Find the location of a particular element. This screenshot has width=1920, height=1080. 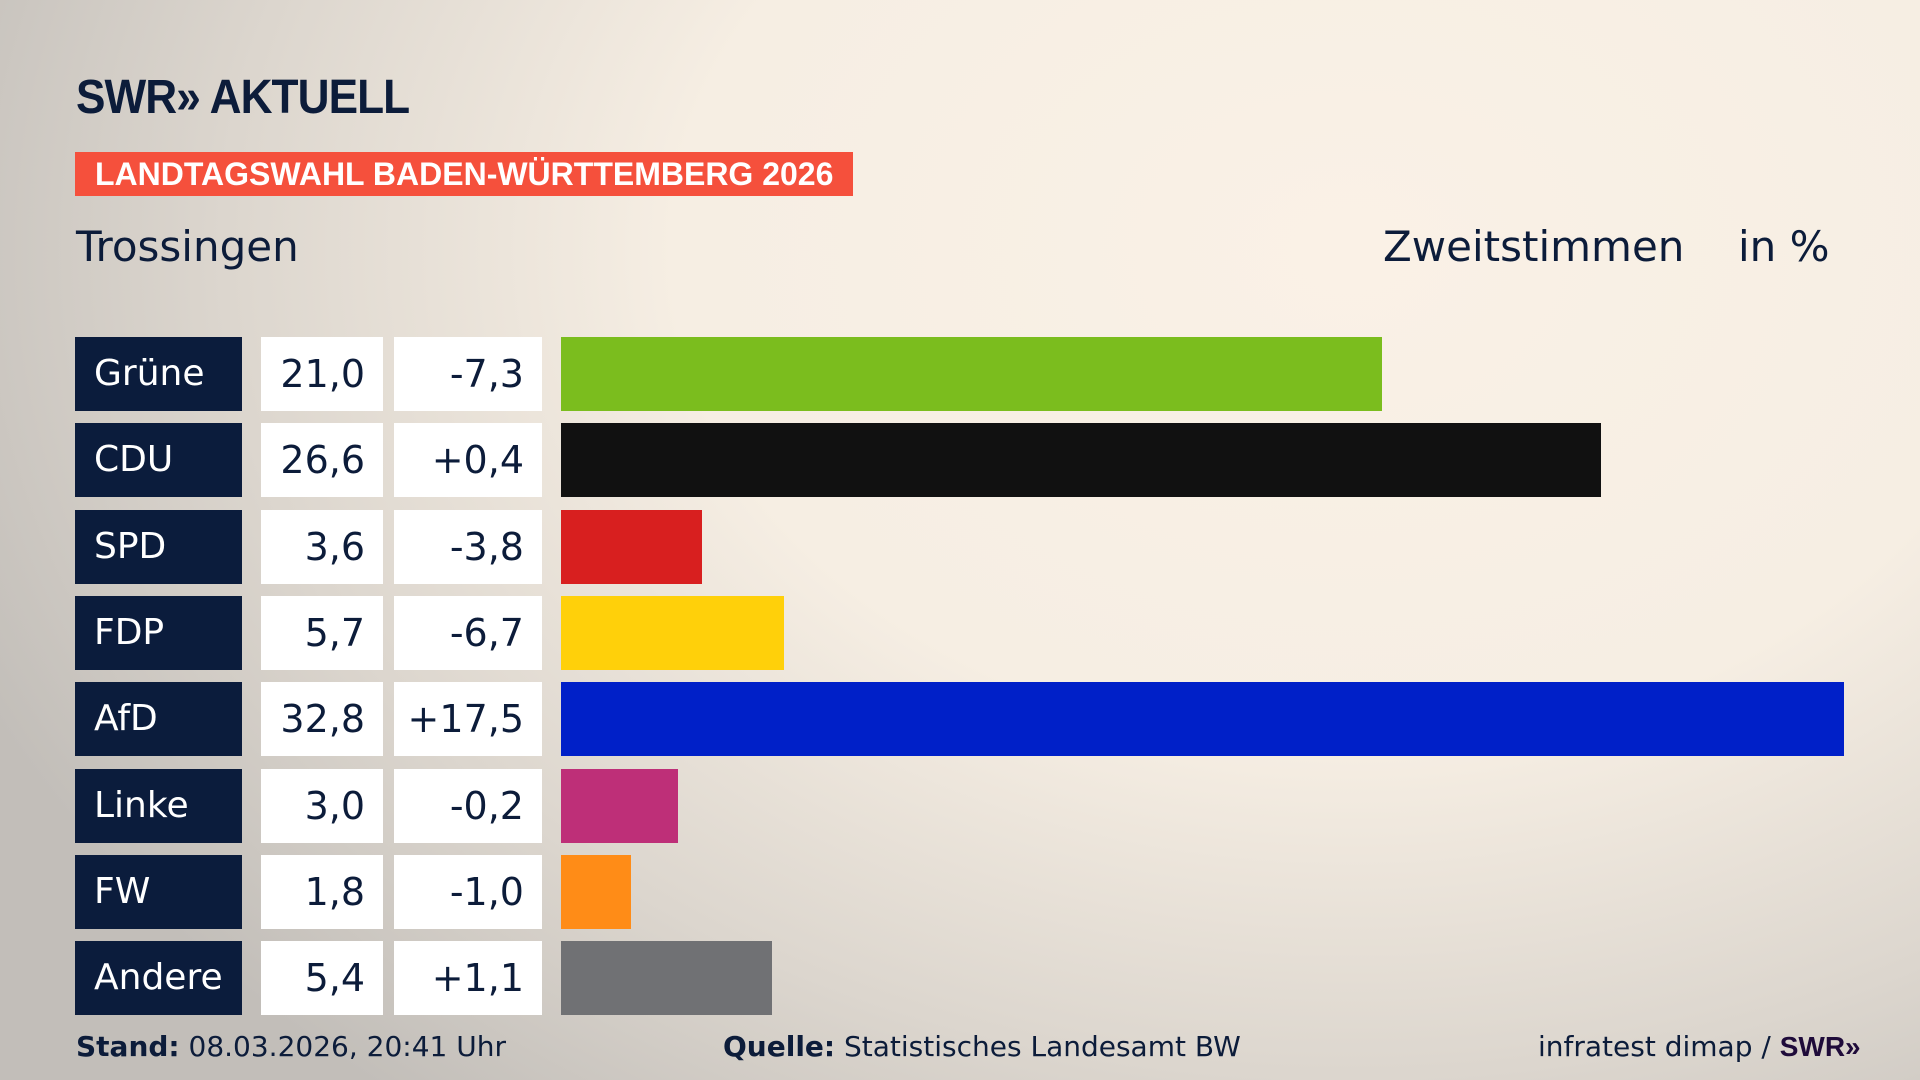

election-banner: LANDTAGSWAHL BADEN-WÜRTTEMBERG 2026 is located at coordinates (464, 174).